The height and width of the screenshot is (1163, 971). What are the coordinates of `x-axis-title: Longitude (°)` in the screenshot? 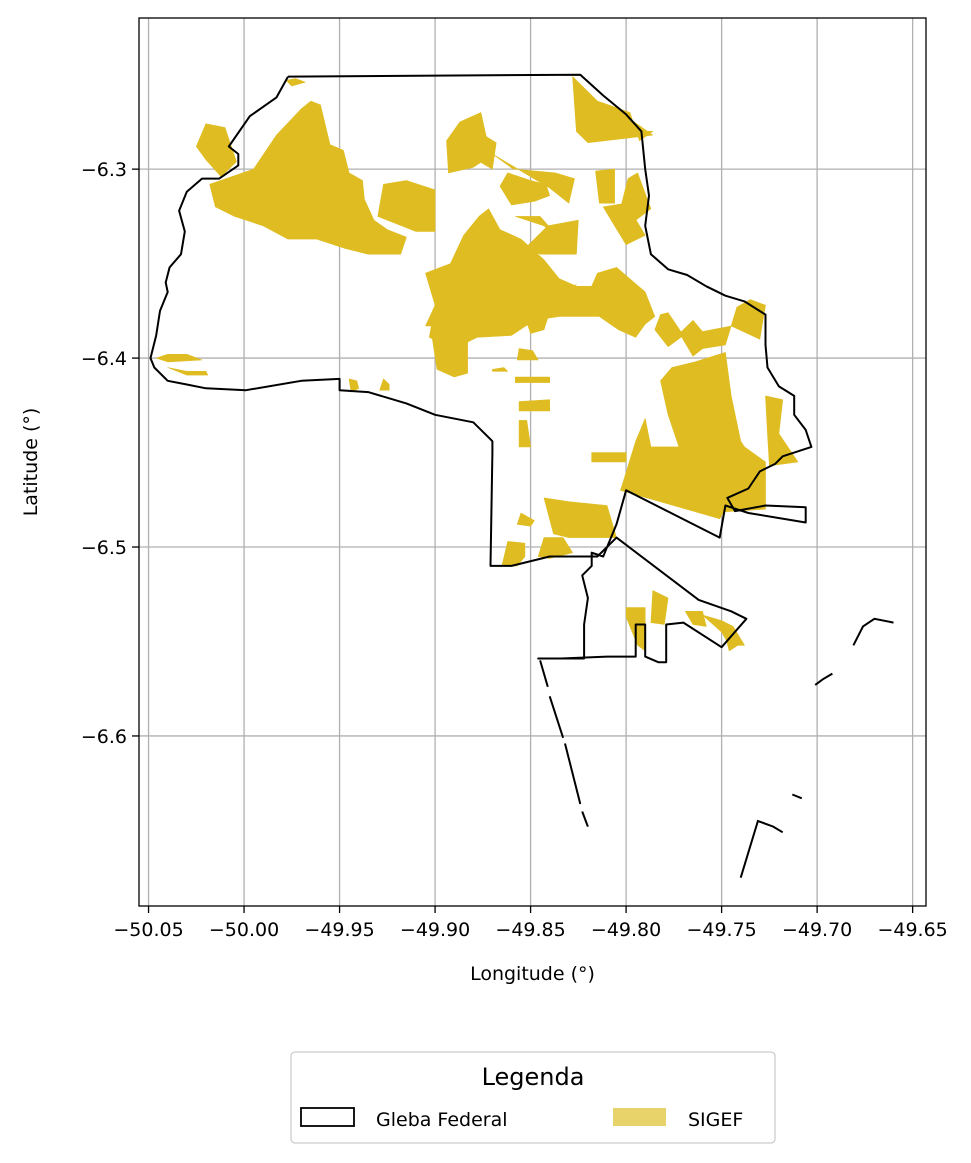 It's located at (532, 974).